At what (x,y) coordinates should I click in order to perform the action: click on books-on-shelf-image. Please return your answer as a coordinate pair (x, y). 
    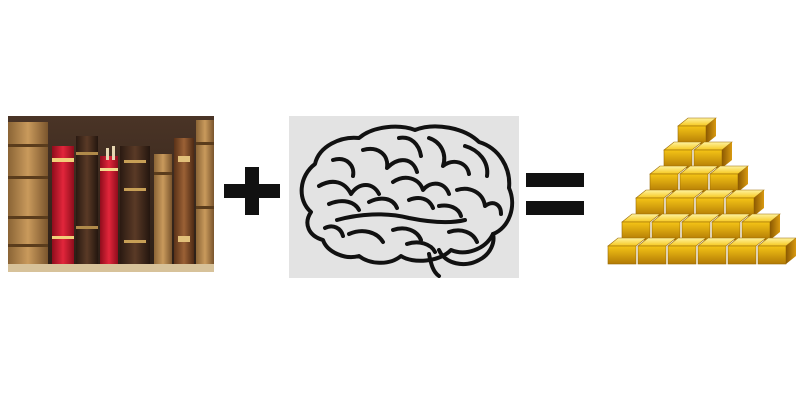
    Looking at the image, I should click on (111, 194).